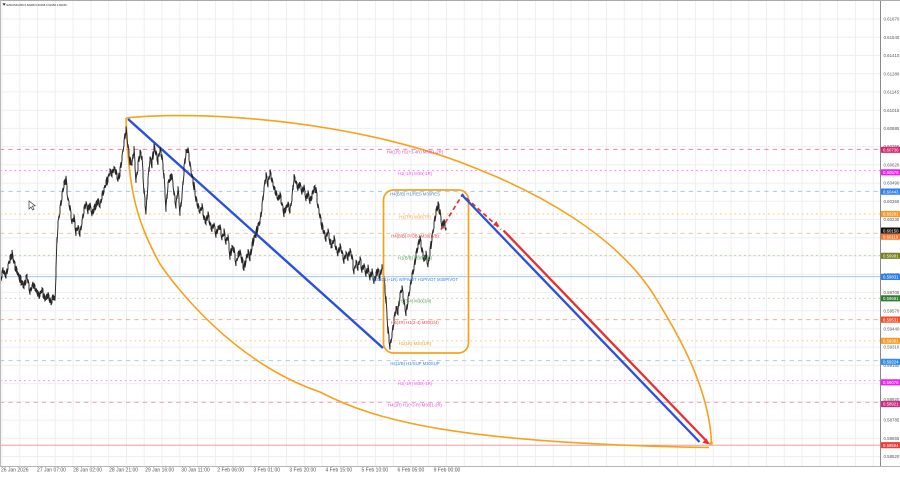 The image size is (900, 479). What do you see at coordinates (415, 343) in the screenshot?
I see `svg-text: H1(1R) M30(1/R)` at bounding box center [415, 343].